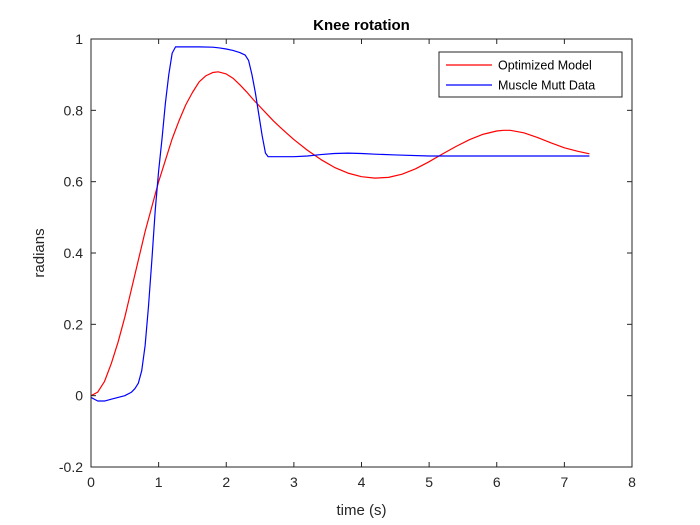 Image resolution: width=700 pixels, height=525 pixels. What do you see at coordinates (79, 396) in the screenshot?
I see `y-tick-label: 0` at bounding box center [79, 396].